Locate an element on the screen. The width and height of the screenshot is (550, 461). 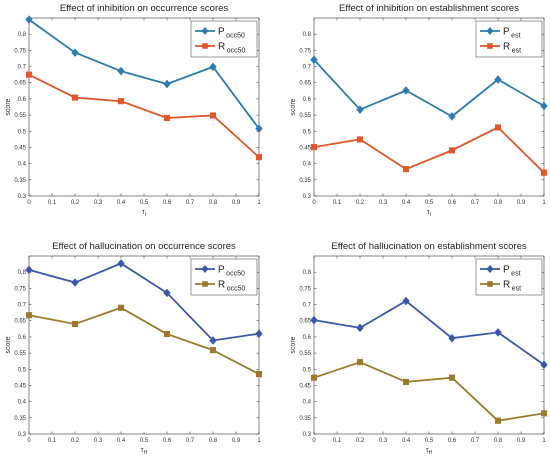
legend-box is located at coordinates (509, 39).